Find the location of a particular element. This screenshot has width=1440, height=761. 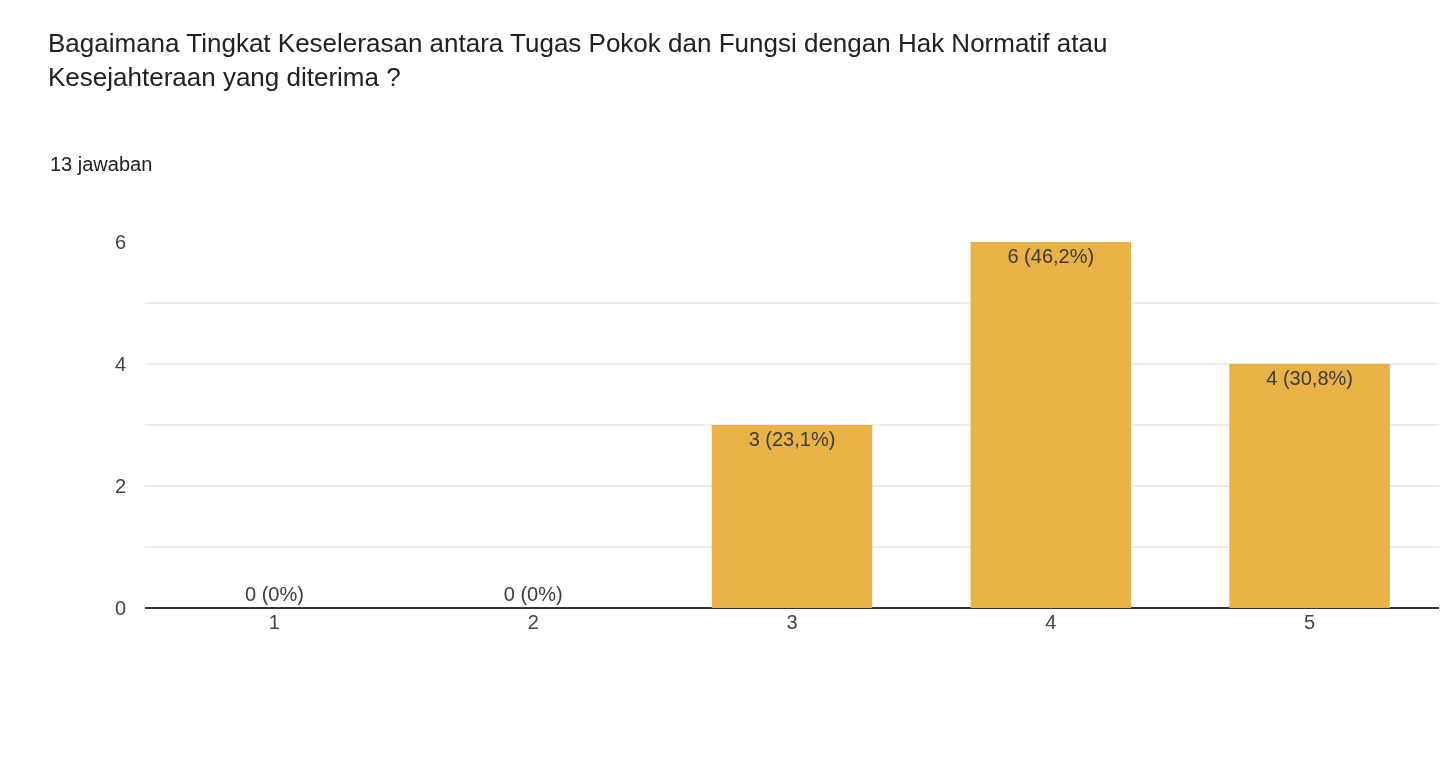

x-tick-label: 5 is located at coordinates (1310, 622).